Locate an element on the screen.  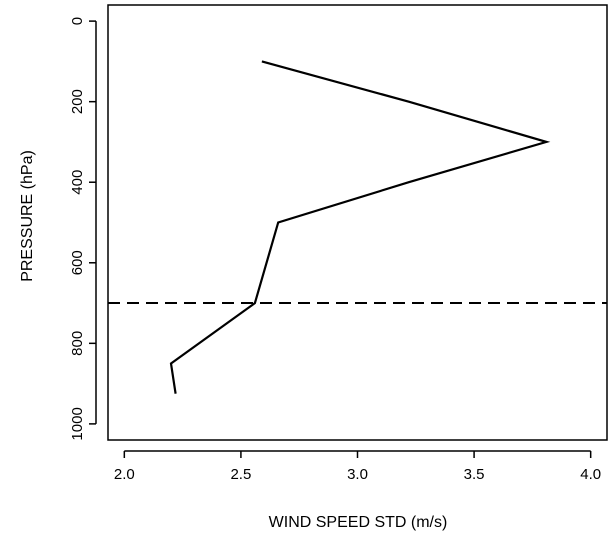
y-tick-label: 800 is located at coordinates (77, 343).